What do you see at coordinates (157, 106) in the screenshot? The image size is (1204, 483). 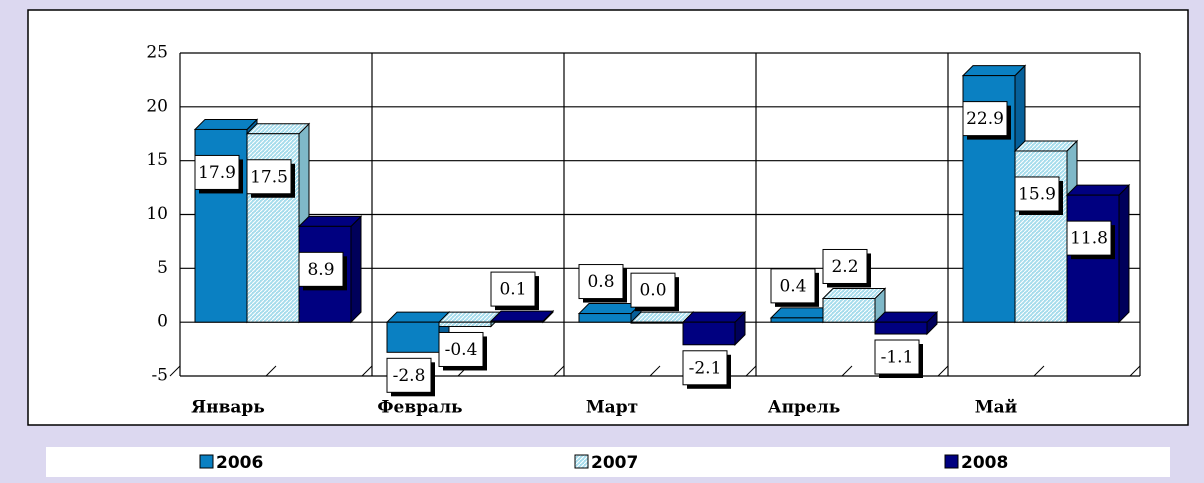 I see `y-tick-label: 20` at bounding box center [157, 106].